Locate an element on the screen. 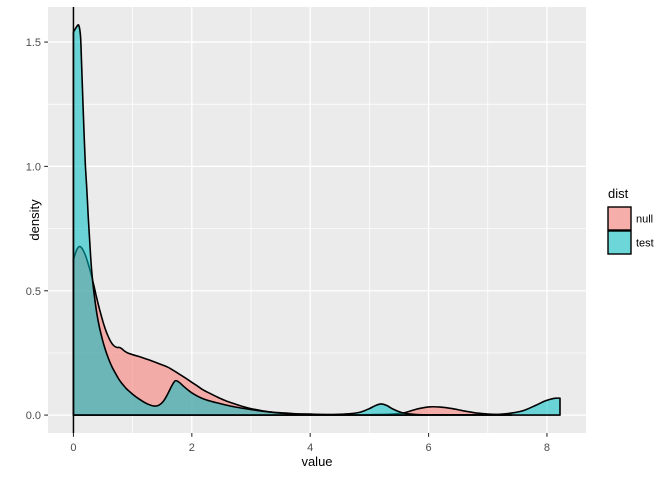  y-tick-label: 1.0 is located at coordinates (33, 167).